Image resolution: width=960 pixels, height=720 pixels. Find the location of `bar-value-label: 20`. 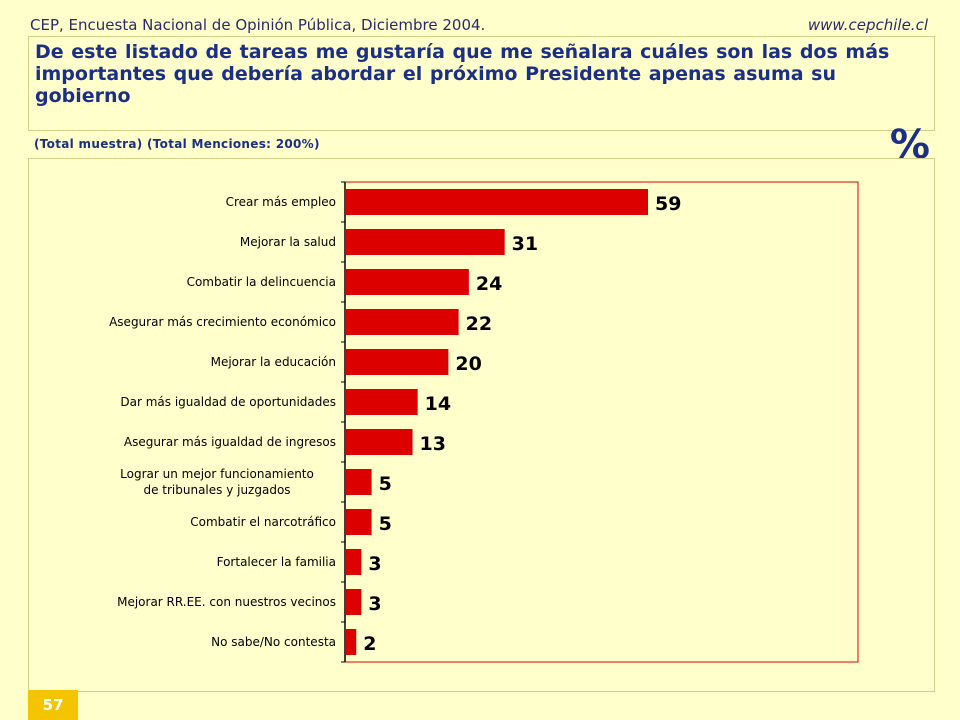

bar-value-label: 20 is located at coordinates (468, 364).